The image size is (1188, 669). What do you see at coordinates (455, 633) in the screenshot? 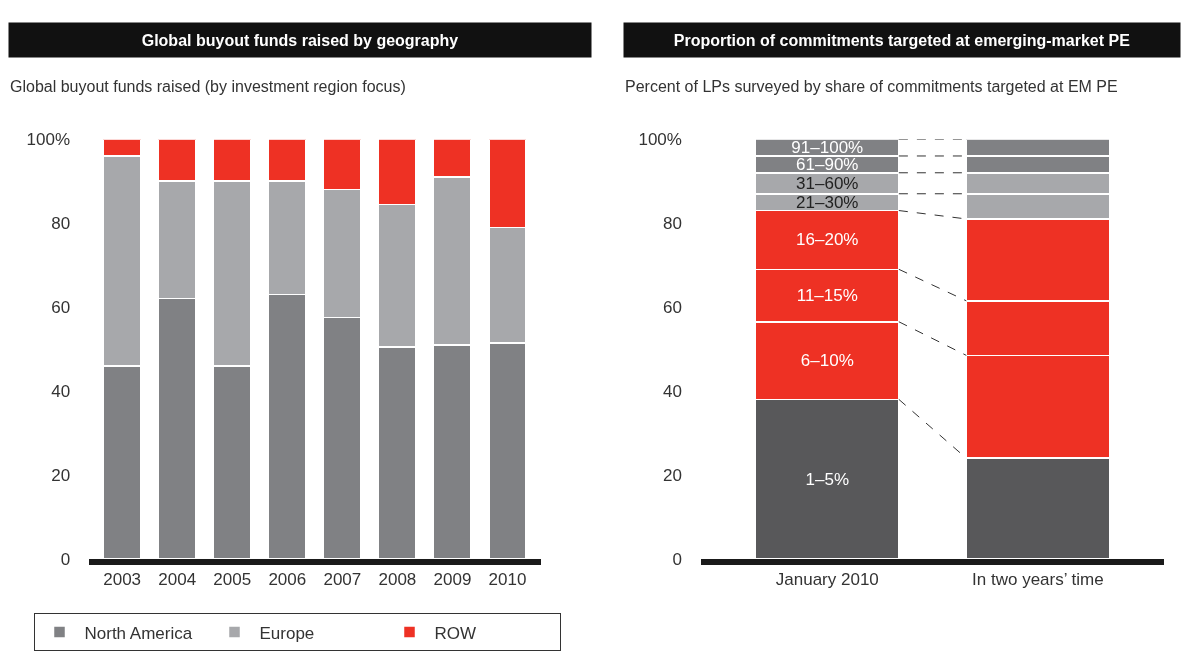
I see `legend-label: ROW` at bounding box center [455, 633].